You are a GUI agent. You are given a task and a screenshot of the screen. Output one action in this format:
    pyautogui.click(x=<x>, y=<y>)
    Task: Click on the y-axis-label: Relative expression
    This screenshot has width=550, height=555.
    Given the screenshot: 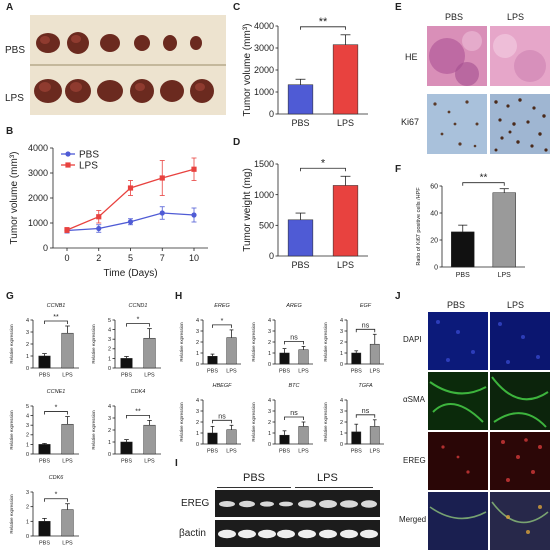 What is the action you would take?
    pyautogui.click(x=253, y=342)
    